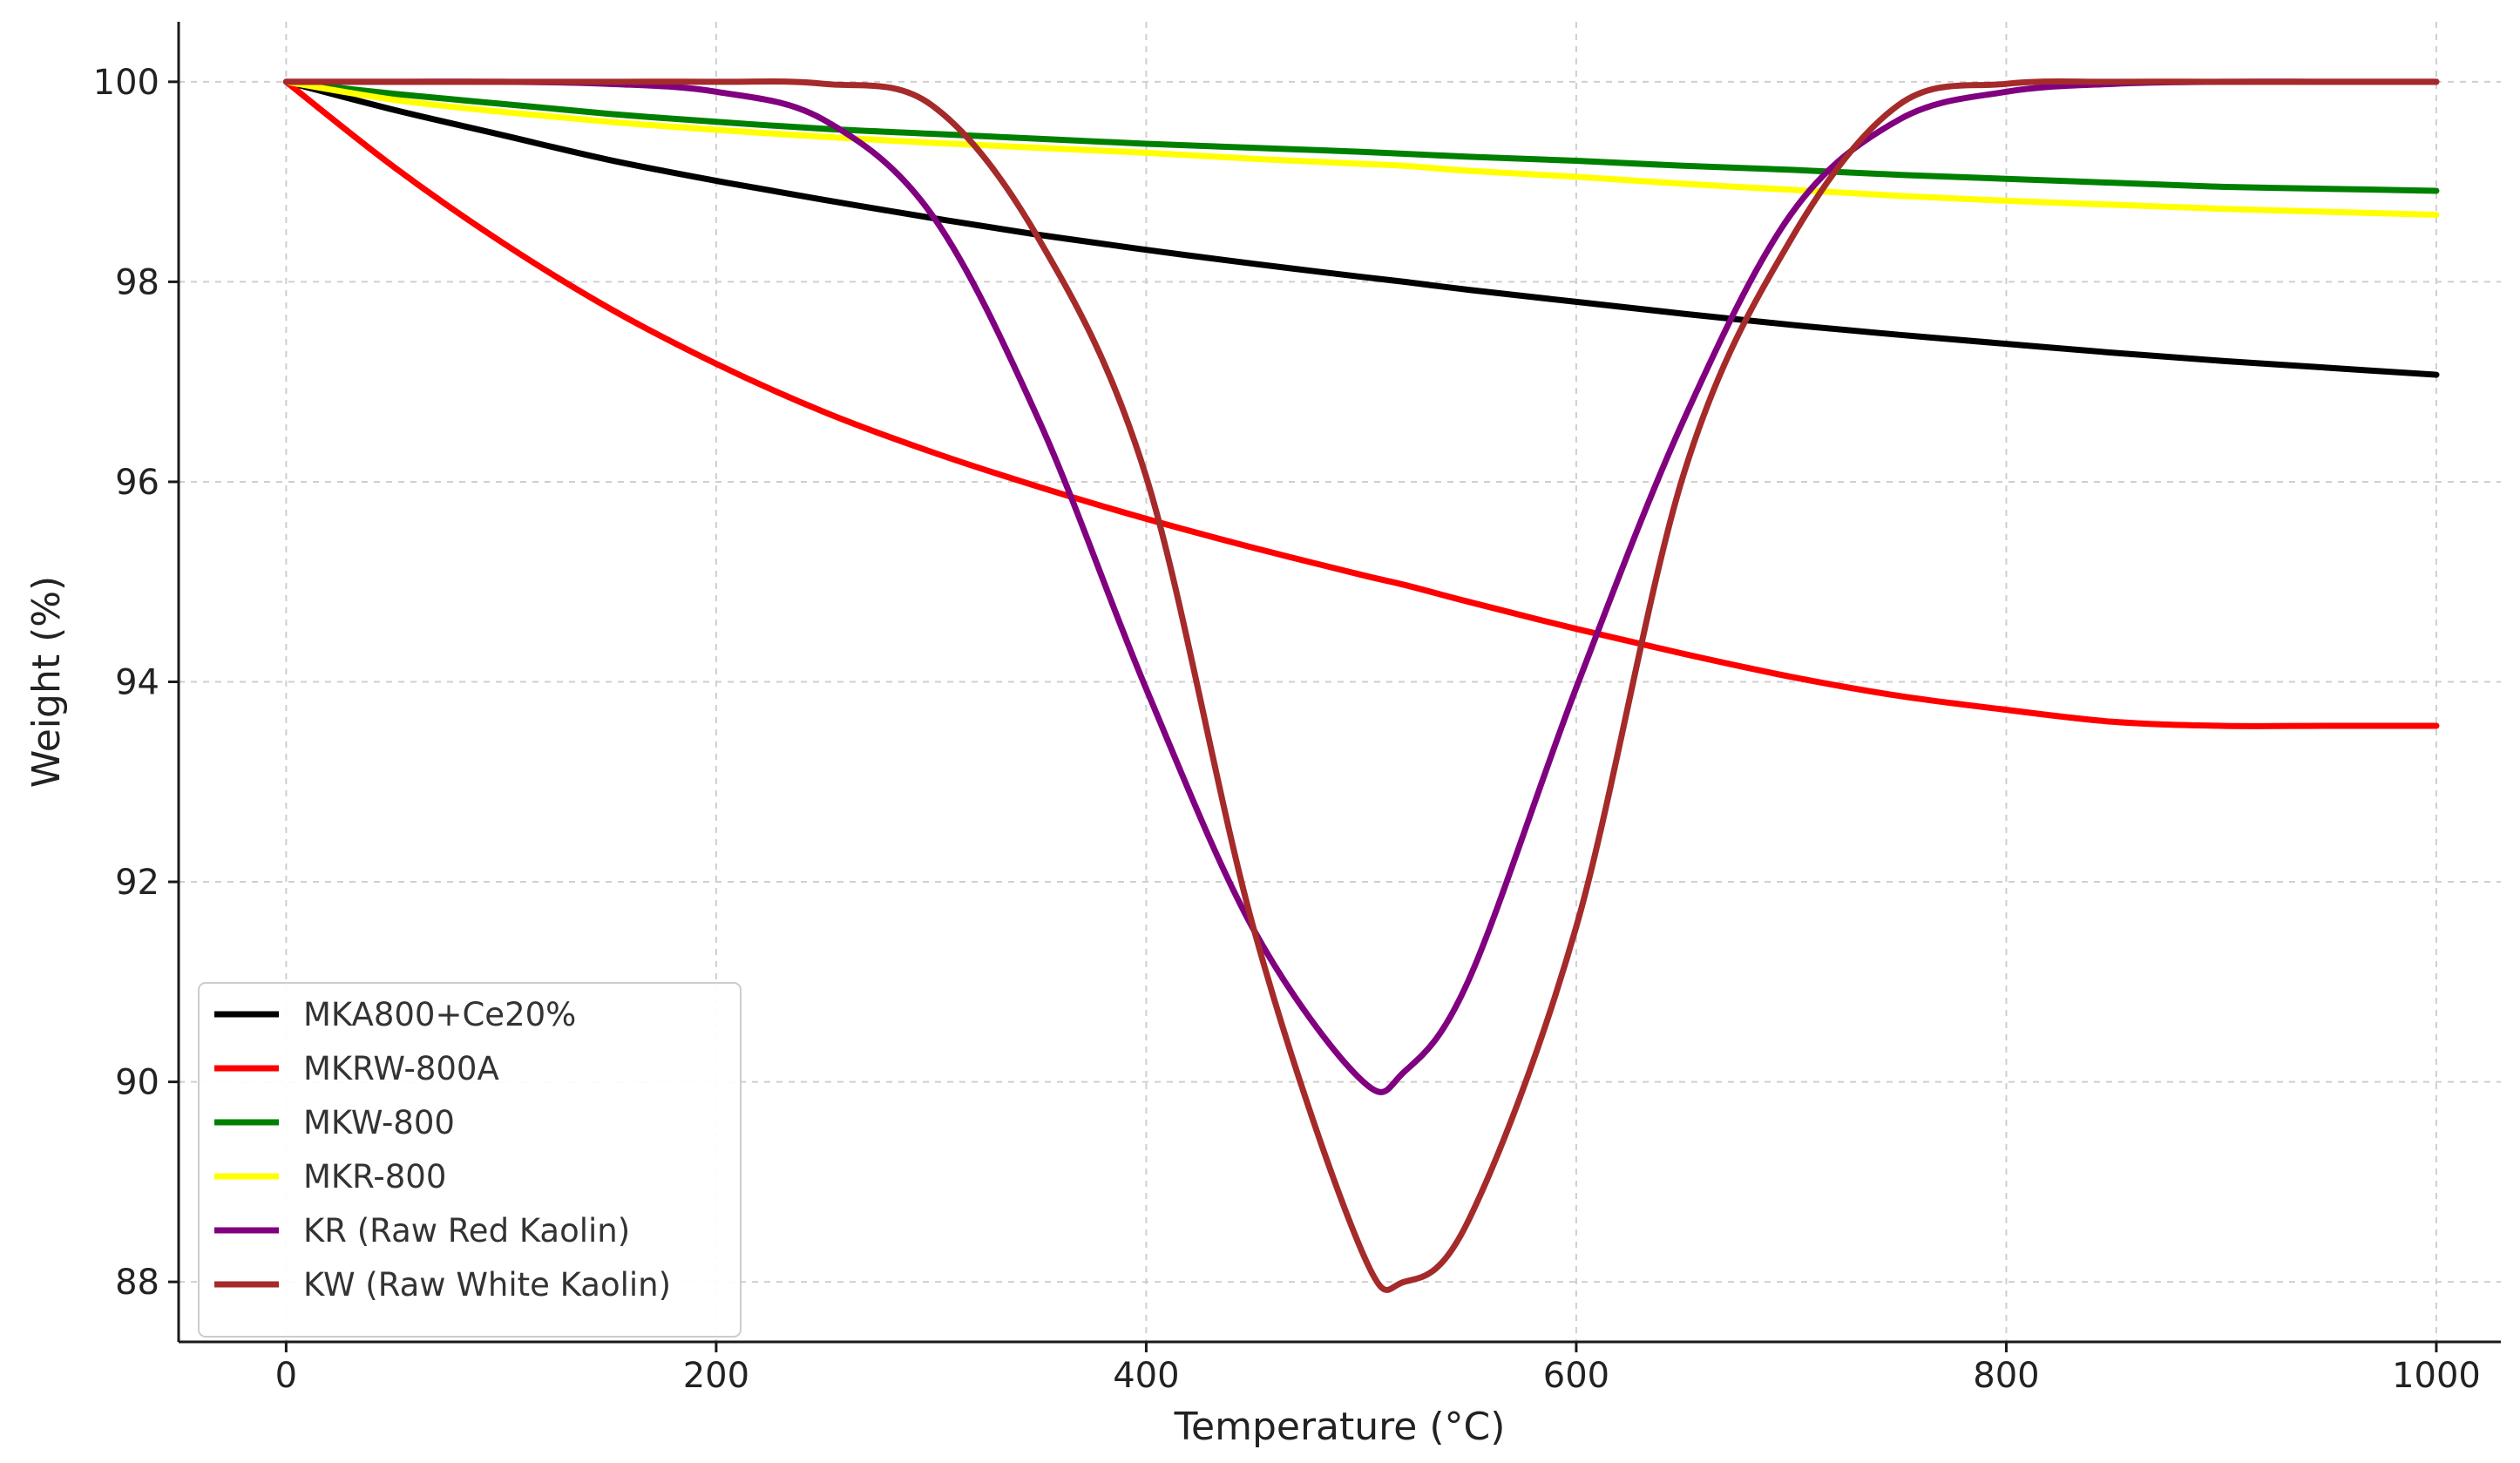 The height and width of the screenshot is (1463, 2520). Describe the element at coordinates (137, 883) in the screenshot. I see `y-tick-label: 92` at that location.